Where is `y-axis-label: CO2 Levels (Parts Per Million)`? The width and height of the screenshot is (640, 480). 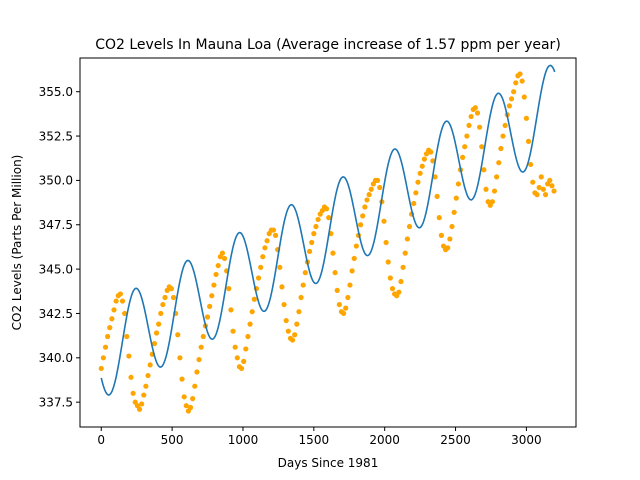
y-axis-label: CO2 Levels (Parts Per Million) is located at coordinates (17, 243).